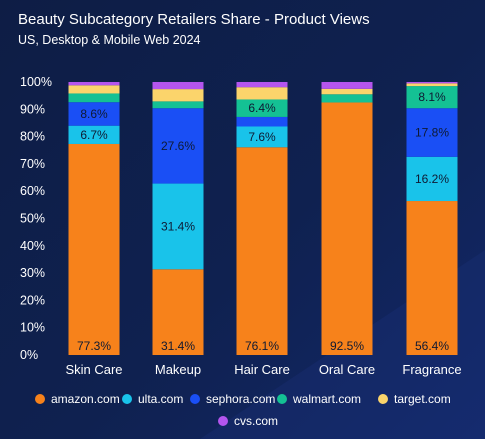 This screenshot has height=439, width=485. Describe the element at coordinates (94, 346) in the screenshot. I see `data-label: 77.3%` at that location.